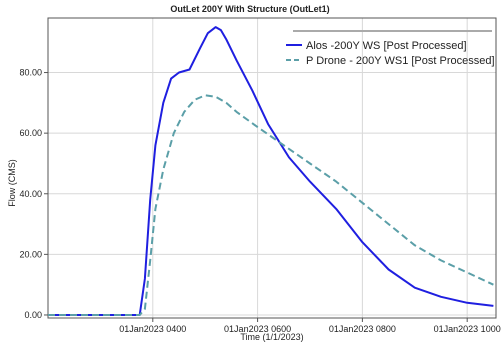  I want to click on x-tick-label: 01Jan2023 0800, so click(362, 329).